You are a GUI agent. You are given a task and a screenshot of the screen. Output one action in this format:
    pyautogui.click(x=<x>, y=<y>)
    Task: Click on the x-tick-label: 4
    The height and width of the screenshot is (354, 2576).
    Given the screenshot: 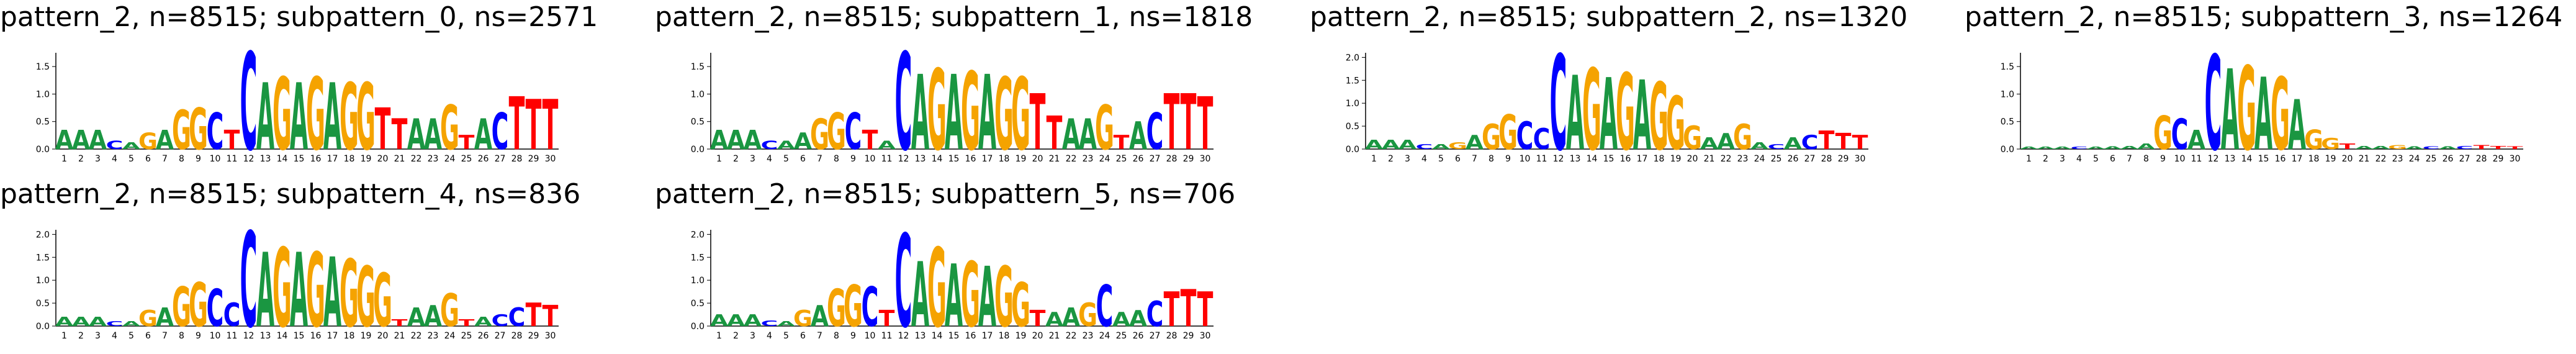 What is the action you would take?
    pyautogui.click(x=769, y=336)
    